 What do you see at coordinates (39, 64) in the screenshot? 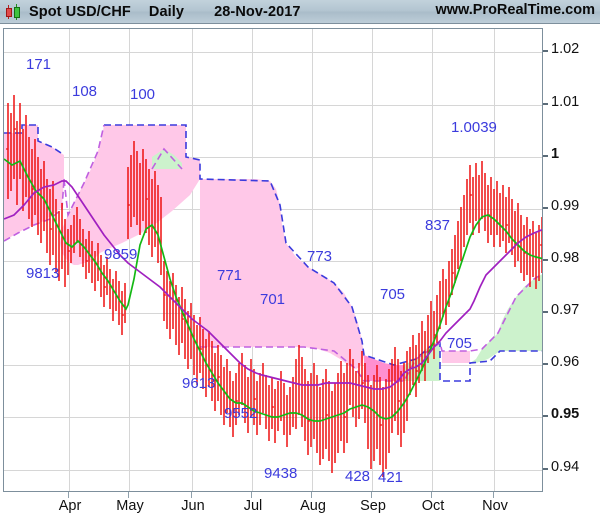
I see `price-annotation: 171` at bounding box center [39, 64].